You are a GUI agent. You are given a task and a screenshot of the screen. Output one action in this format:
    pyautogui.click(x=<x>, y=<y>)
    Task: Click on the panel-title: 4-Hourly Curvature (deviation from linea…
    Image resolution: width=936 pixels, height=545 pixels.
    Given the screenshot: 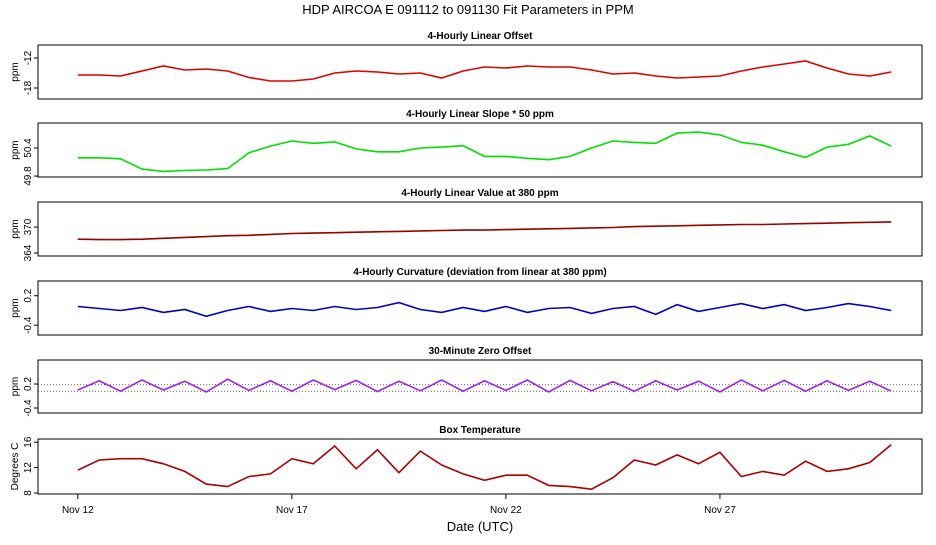 What is the action you would take?
    pyautogui.click(x=479, y=272)
    